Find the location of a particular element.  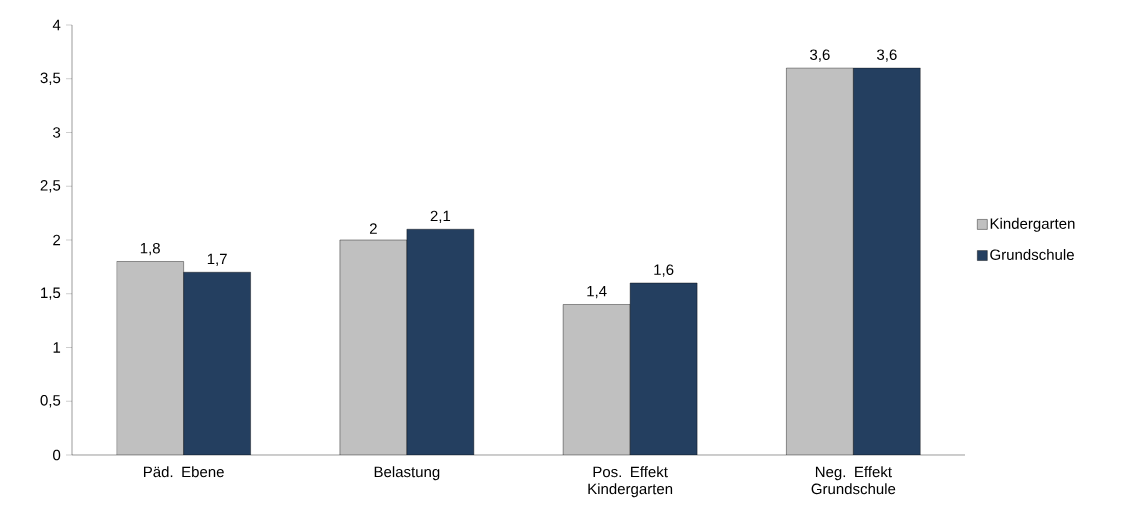

y-tick-label: 0,5 is located at coordinates (50, 401).